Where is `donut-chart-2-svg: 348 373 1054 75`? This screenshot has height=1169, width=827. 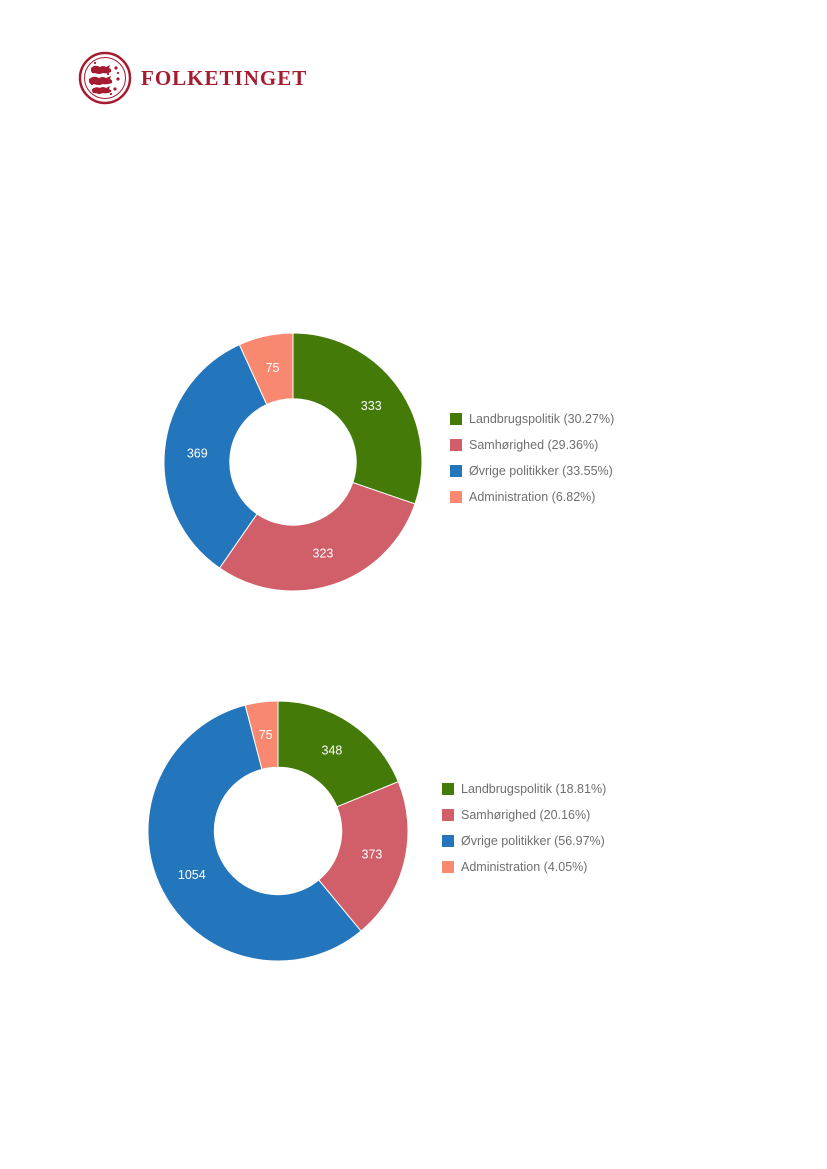
donut-chart-2-svg: 348 373 1054 75 is located at coordinates (278, 831).